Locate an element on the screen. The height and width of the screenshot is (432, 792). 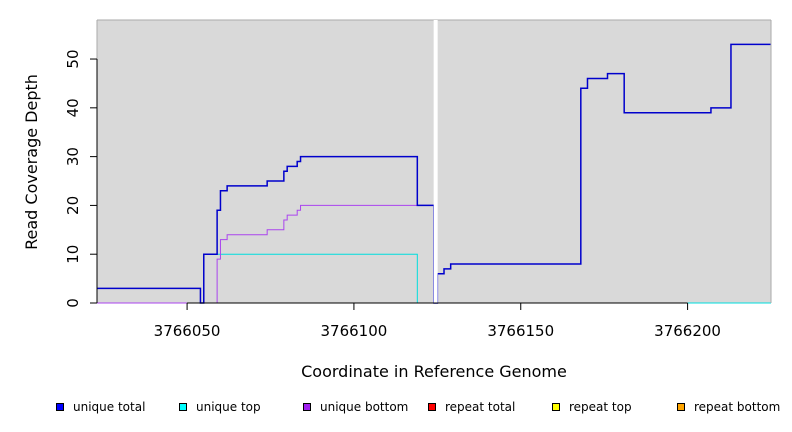
y-axis: 0 10 20 30 40 50 is located at coordinates (81, 178).